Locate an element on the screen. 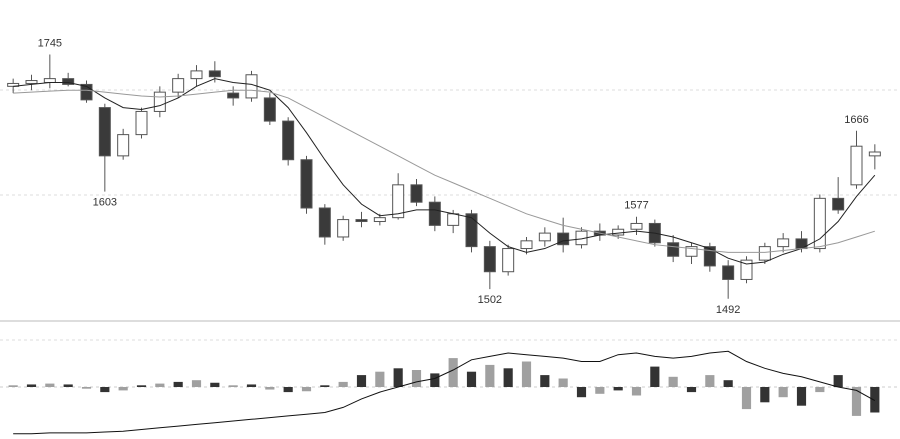 The height and width of the screenshot is (439, 900). price-label: 1603 is located at coordinates (105, 203).